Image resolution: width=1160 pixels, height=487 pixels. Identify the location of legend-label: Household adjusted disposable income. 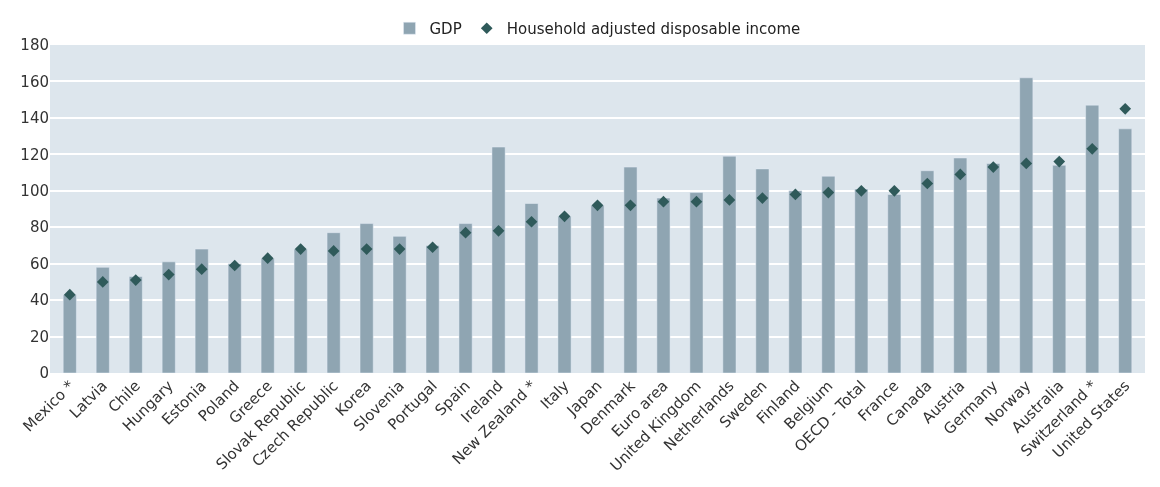
(653, 29).